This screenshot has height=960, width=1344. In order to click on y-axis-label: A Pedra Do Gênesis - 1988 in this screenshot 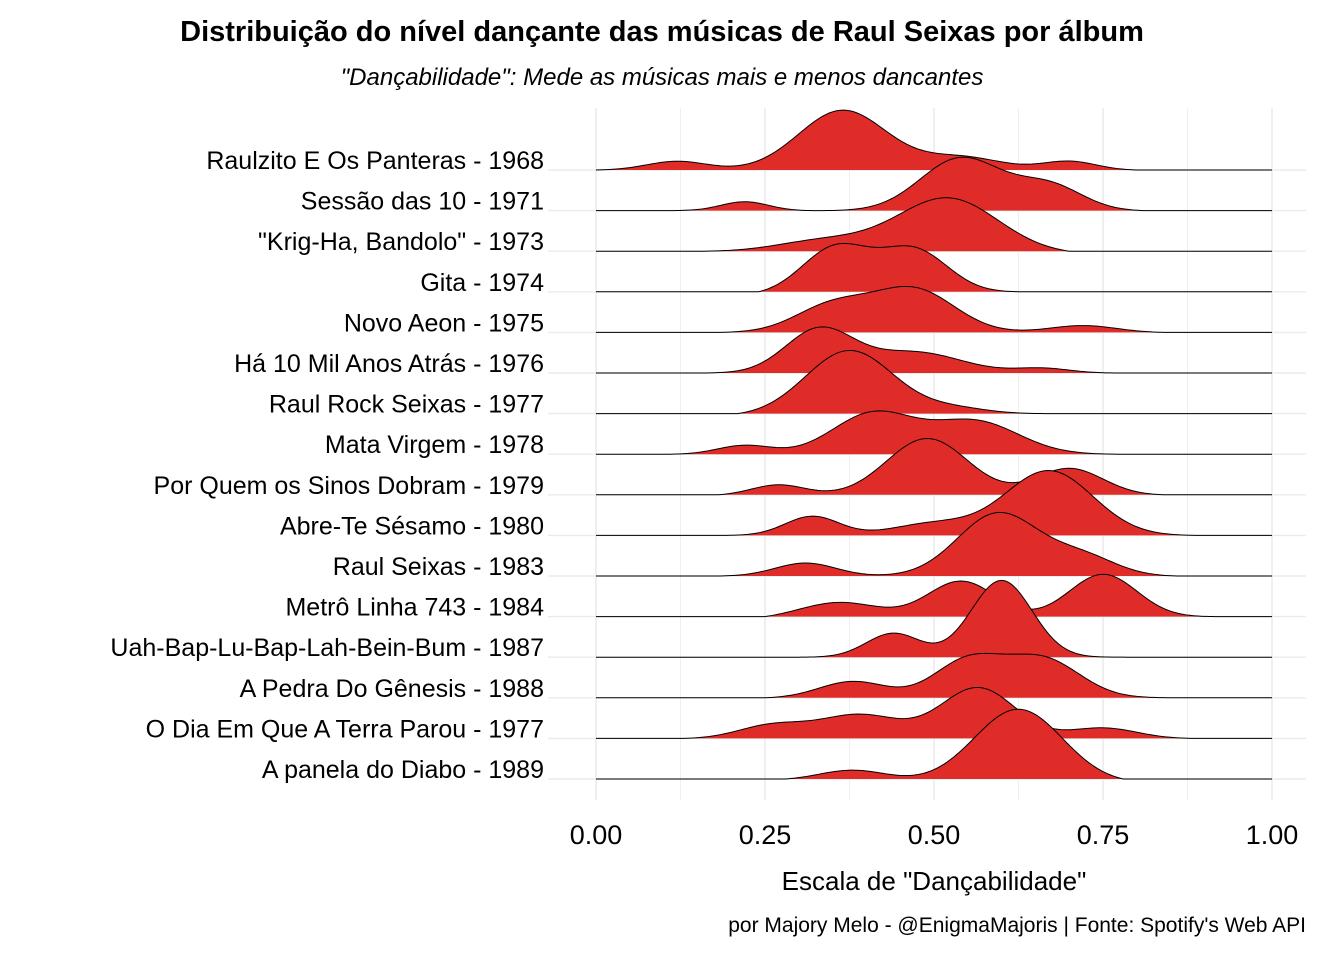, I will do `click(392, 689)`.